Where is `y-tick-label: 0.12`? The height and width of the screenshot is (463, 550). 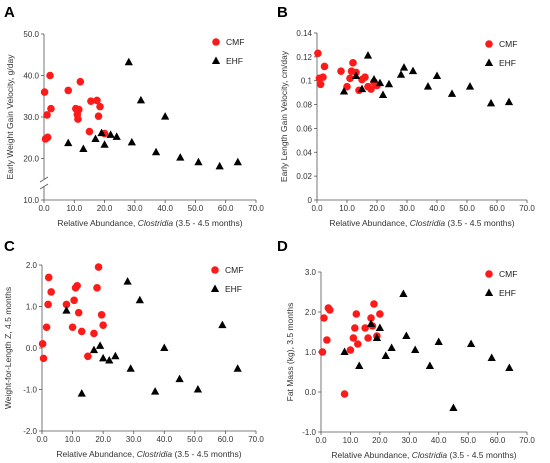 y-tick-label: 0.12 is located at coordinates (304, 57).